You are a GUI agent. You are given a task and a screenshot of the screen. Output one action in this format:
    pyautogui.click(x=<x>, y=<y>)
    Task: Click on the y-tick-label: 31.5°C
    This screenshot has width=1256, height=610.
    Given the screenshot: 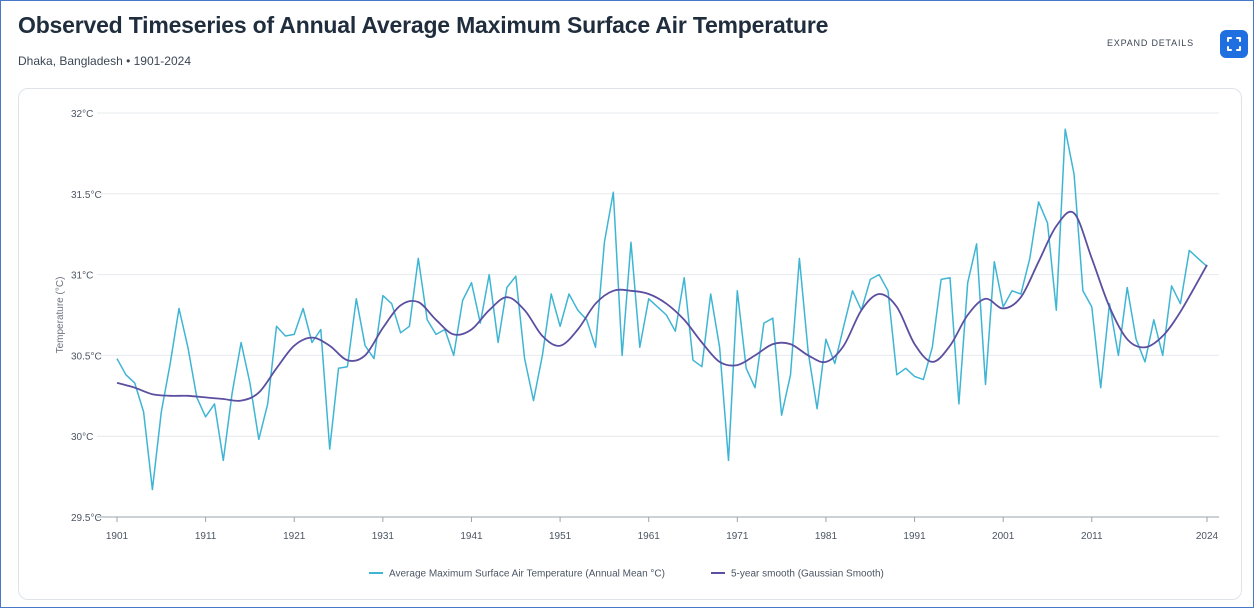 What is the action you would take?
    pyautogui.click(x=86, y=195)
    